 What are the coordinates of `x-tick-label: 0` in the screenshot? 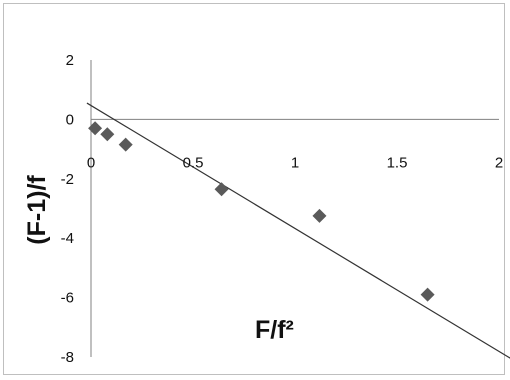 It's located at (91, 162).